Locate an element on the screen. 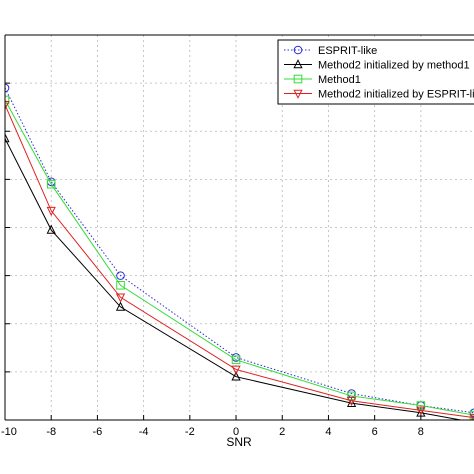 The image size is (474, 474). legend-label: Method2 initialized by method1 is located at coordinates (394, 66).